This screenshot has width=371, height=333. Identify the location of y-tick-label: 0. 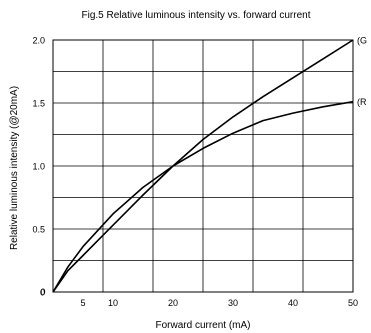
(42, 293).